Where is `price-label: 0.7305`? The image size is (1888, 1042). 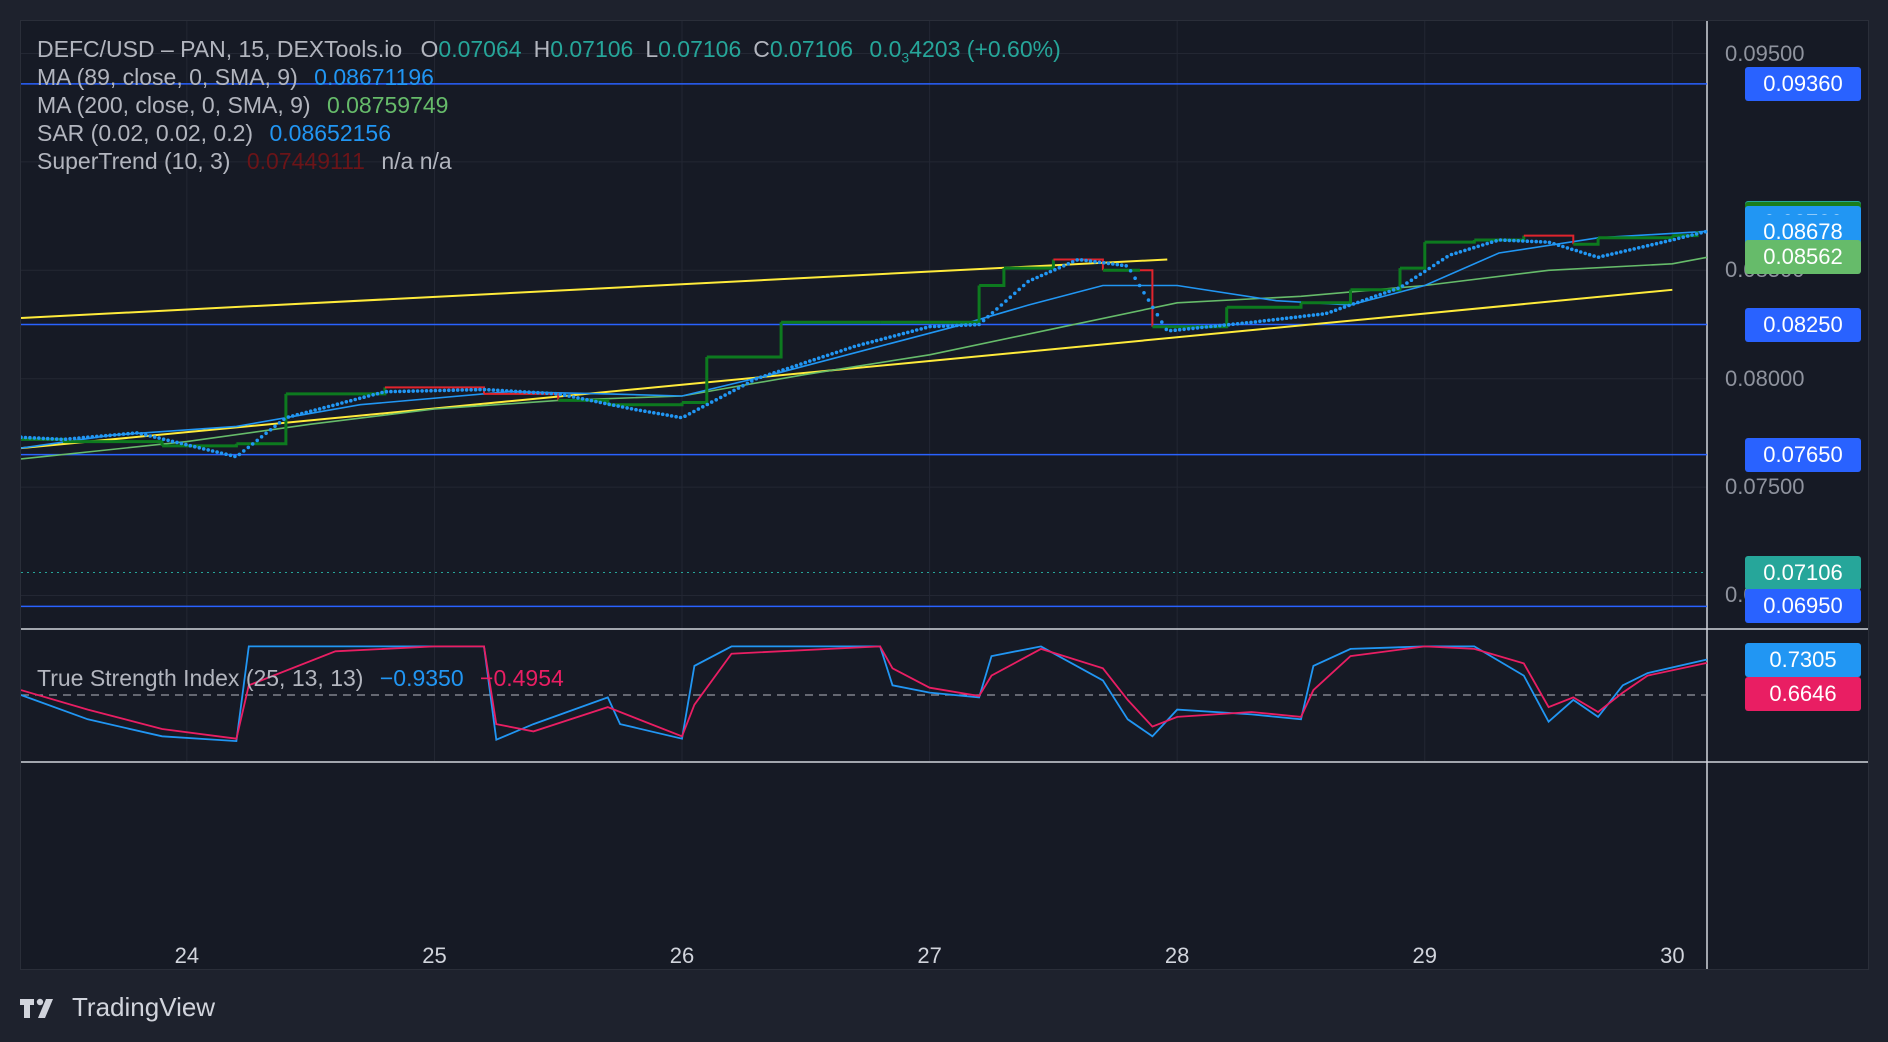 price-label: 0.7305 is located at coordinates (1803, 659).